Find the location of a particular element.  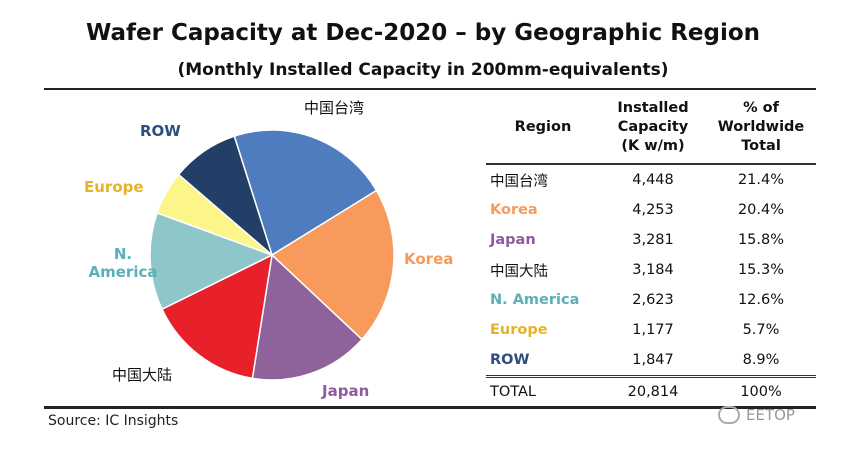

table-cell-region: N. America is located at coordinates (535, 300).